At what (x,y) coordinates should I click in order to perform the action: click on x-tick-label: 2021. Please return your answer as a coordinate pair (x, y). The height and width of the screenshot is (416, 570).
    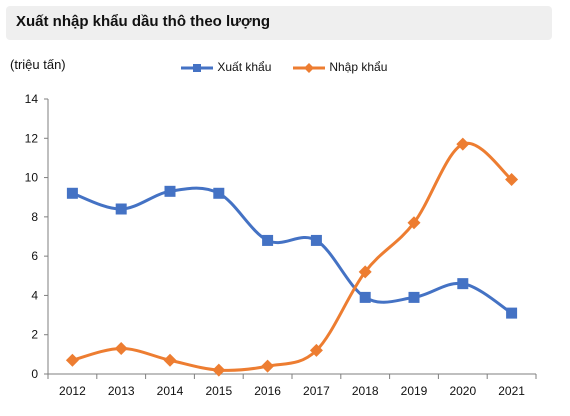
    Looking at the image, I should click on (511, 391).